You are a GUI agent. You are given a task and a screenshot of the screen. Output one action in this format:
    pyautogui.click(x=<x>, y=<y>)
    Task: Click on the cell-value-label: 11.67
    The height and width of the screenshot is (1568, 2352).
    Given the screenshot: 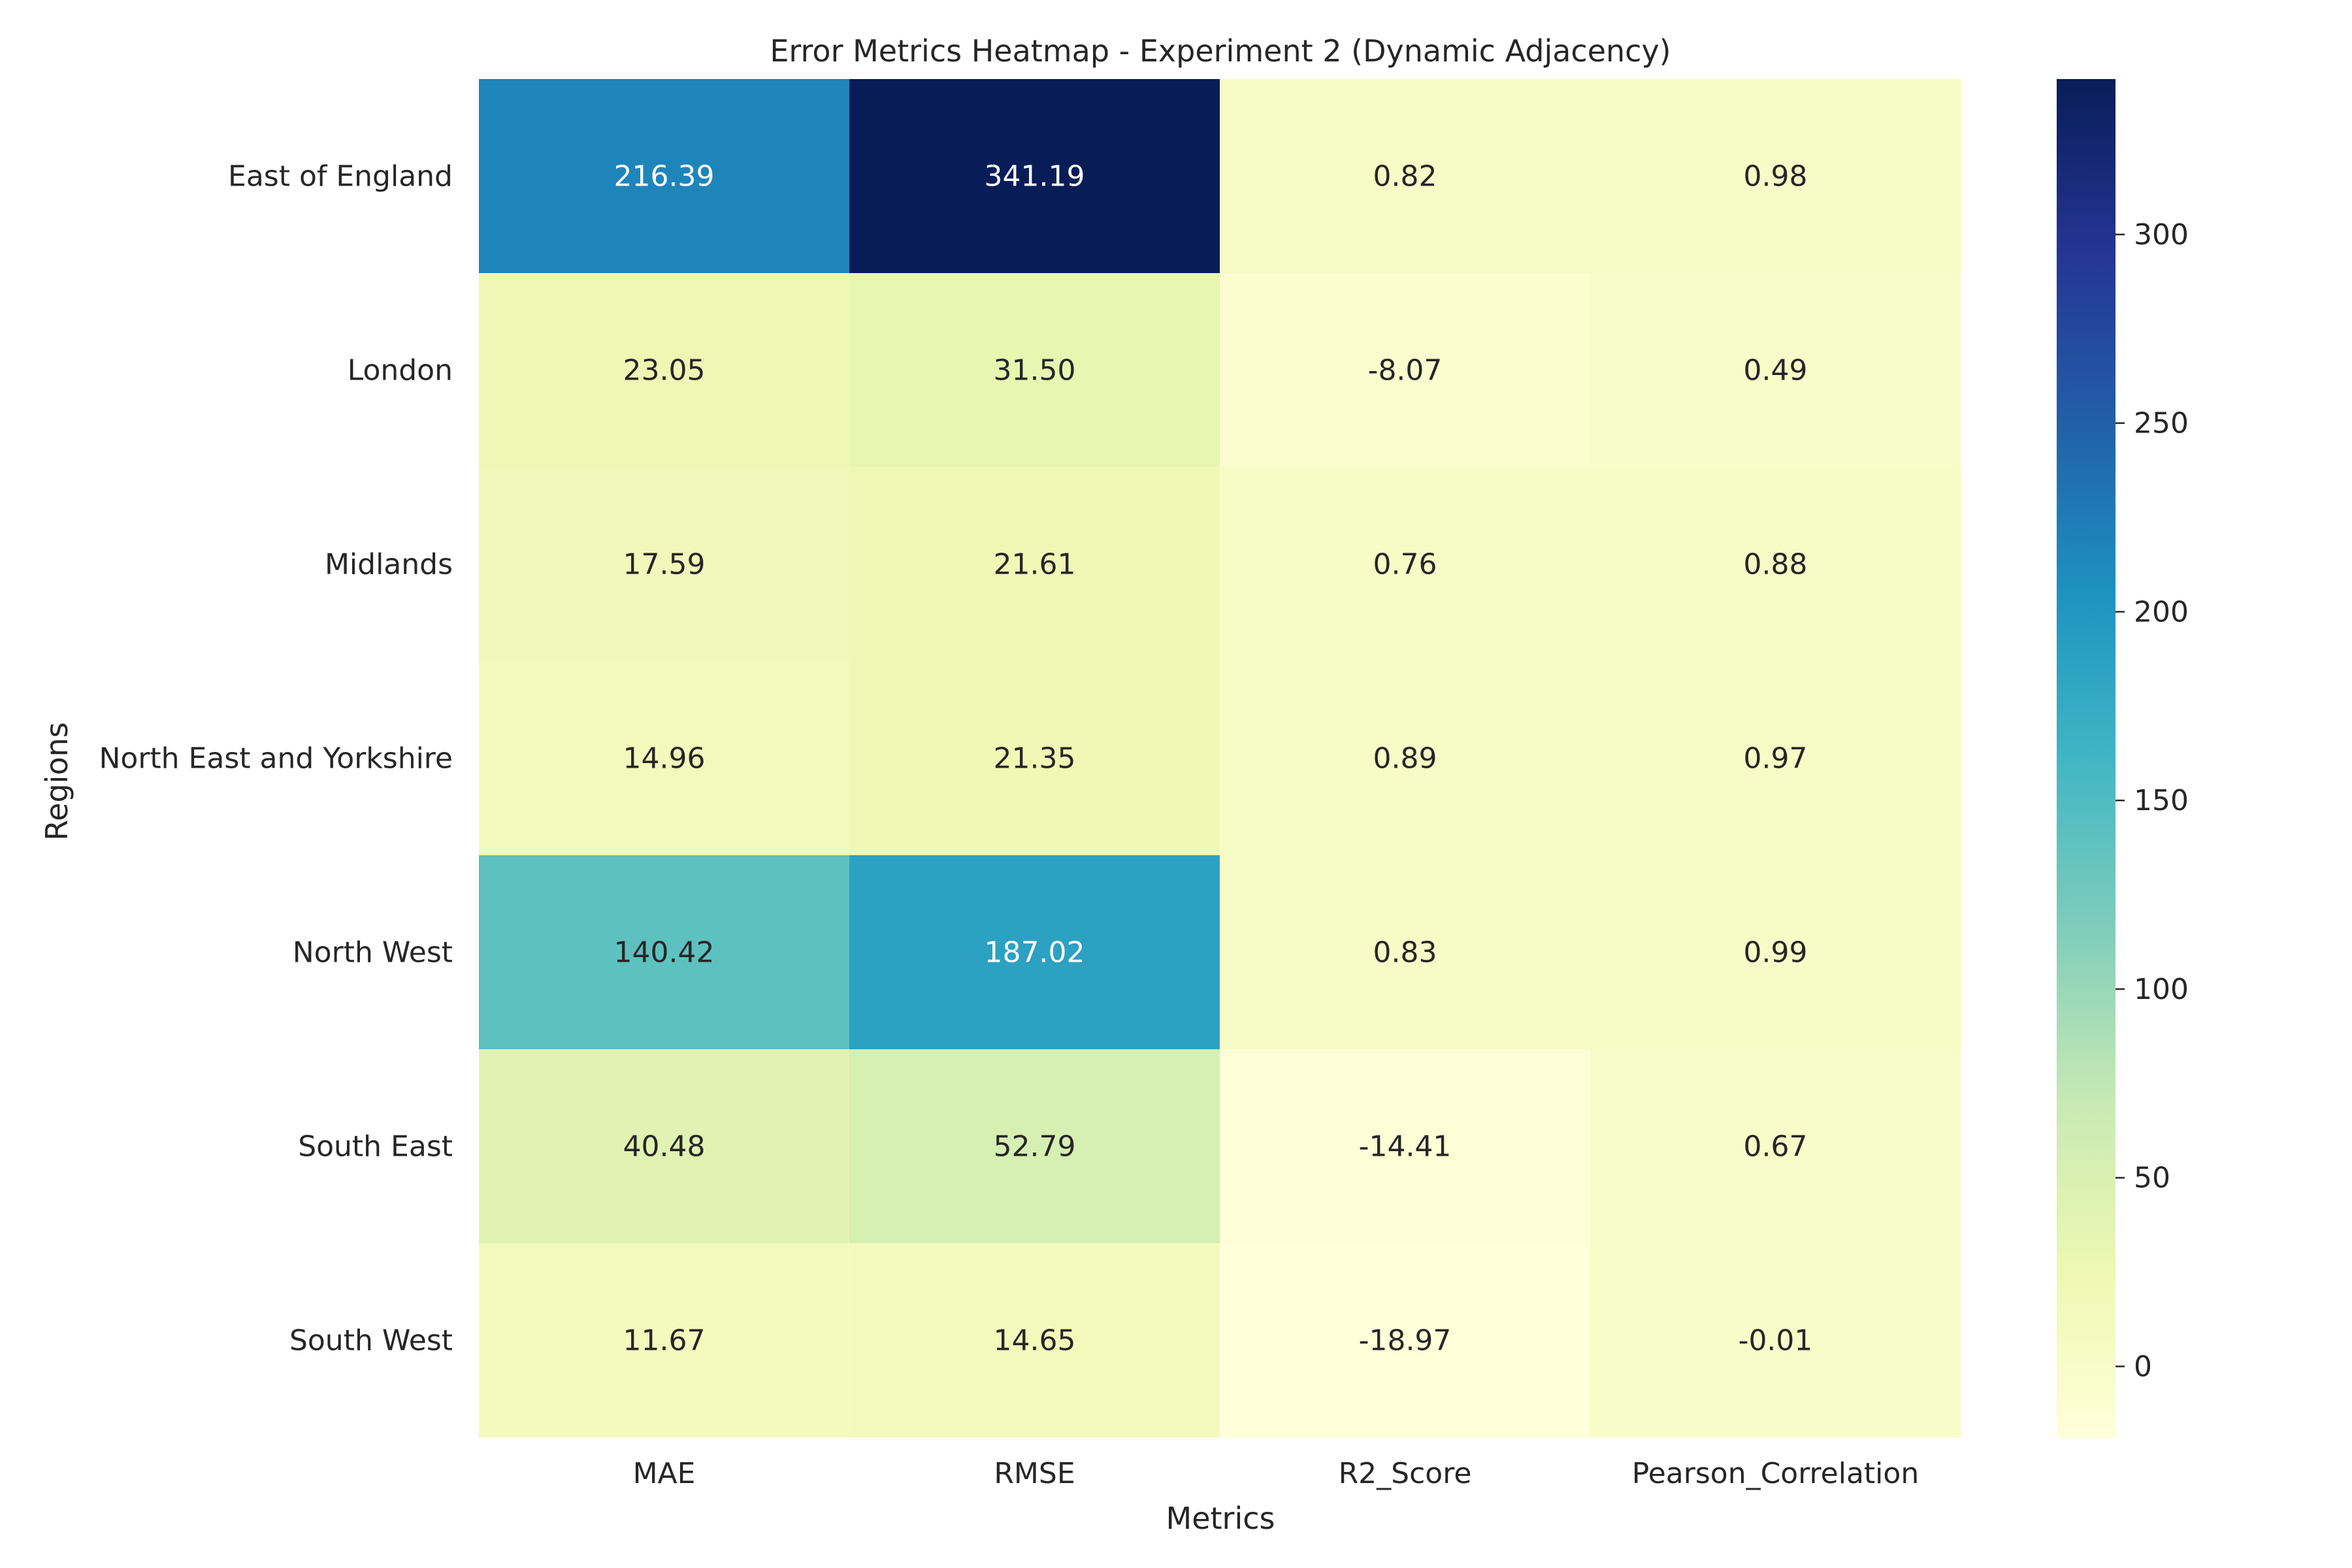 What is the action you would take?
    pyautogui.click(x=664, y=1341)
    